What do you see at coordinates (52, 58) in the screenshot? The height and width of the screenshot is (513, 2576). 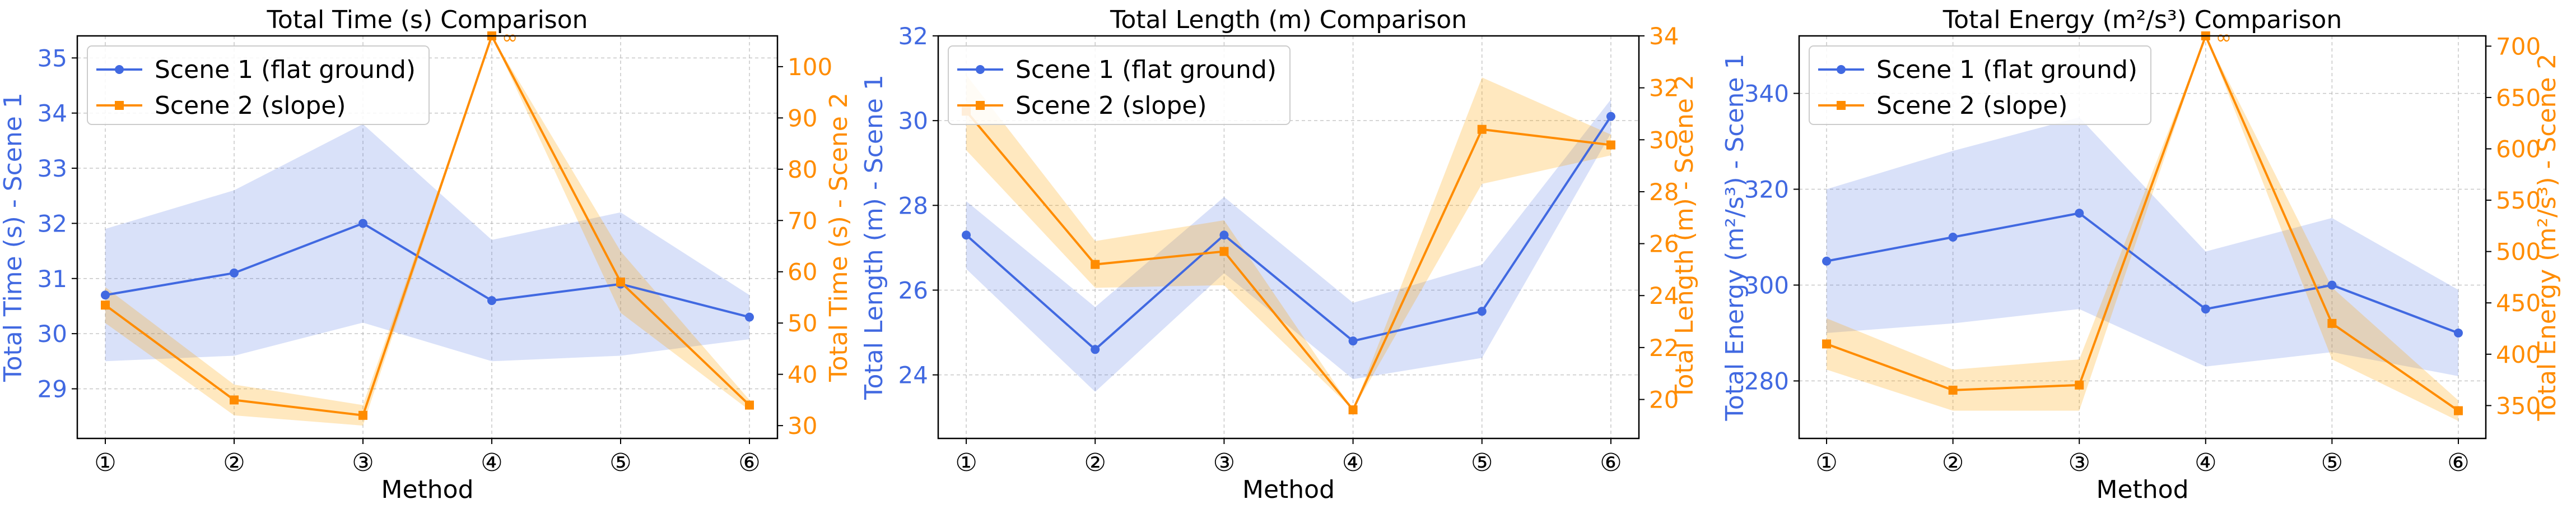 I see `y-left-tick-label: 35` at bounding box center [52, 58].